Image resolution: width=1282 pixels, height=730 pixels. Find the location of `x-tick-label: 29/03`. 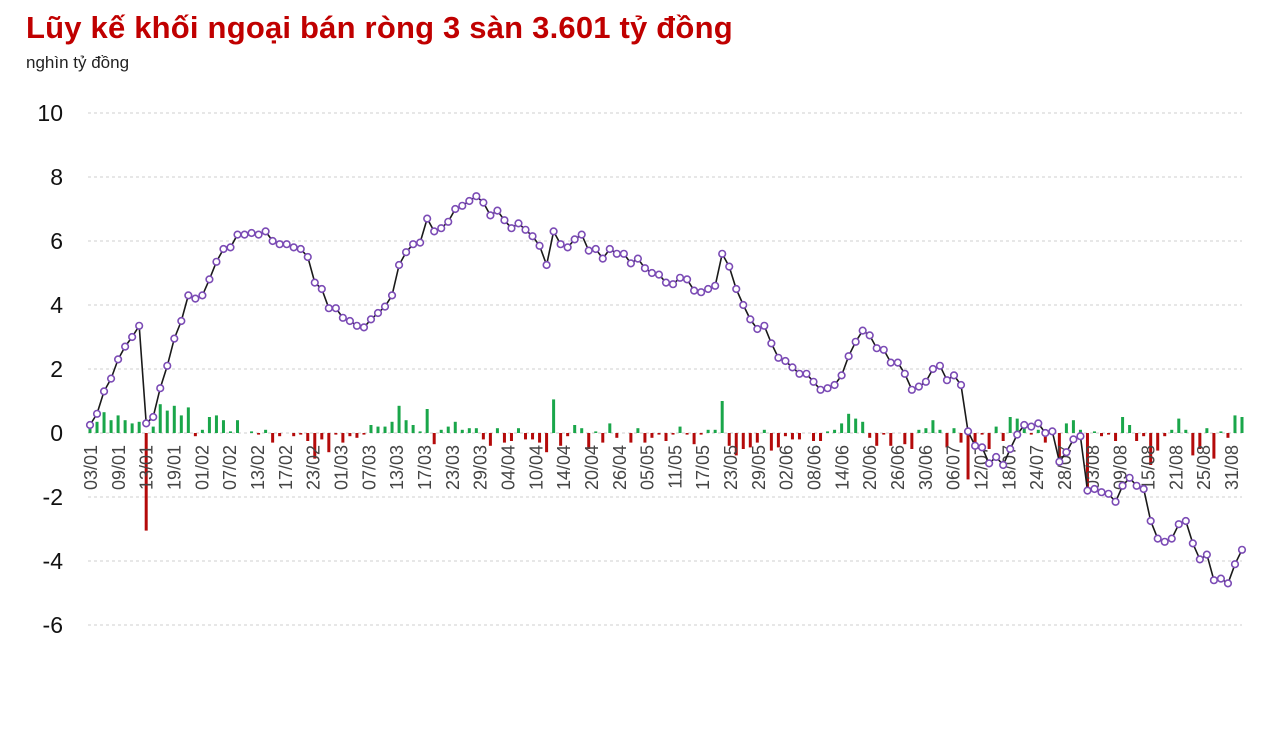

x-tick-label: 29/03 is located at coordinates (481, 467).